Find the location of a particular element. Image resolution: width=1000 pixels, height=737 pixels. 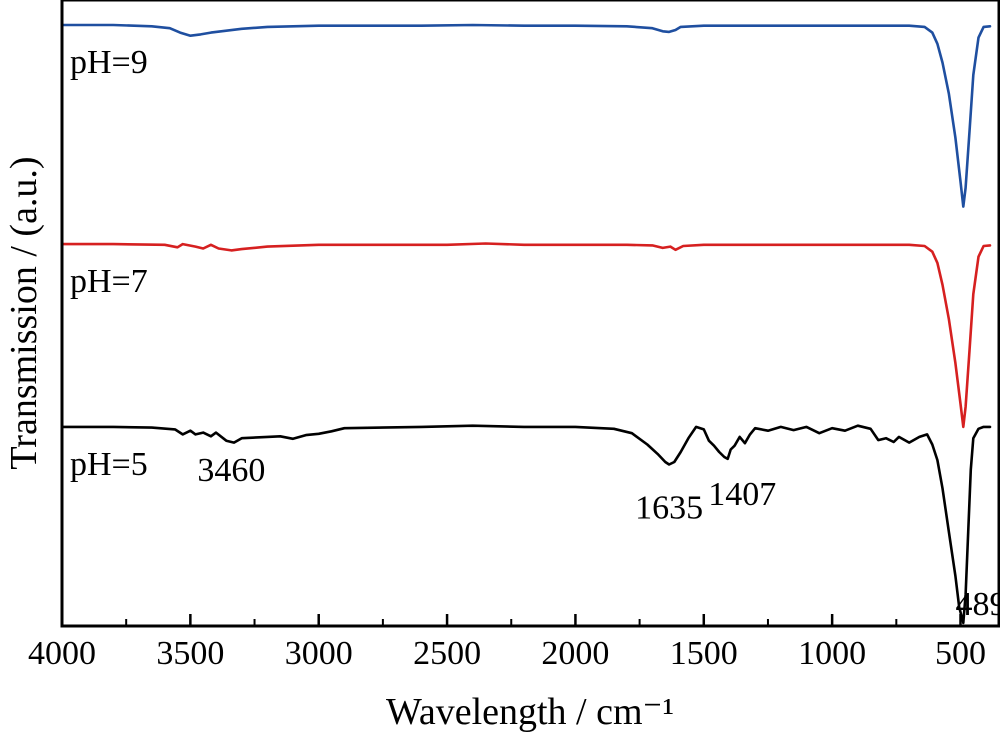

peak-label-489: 489 is located at coordinates (978, 604).